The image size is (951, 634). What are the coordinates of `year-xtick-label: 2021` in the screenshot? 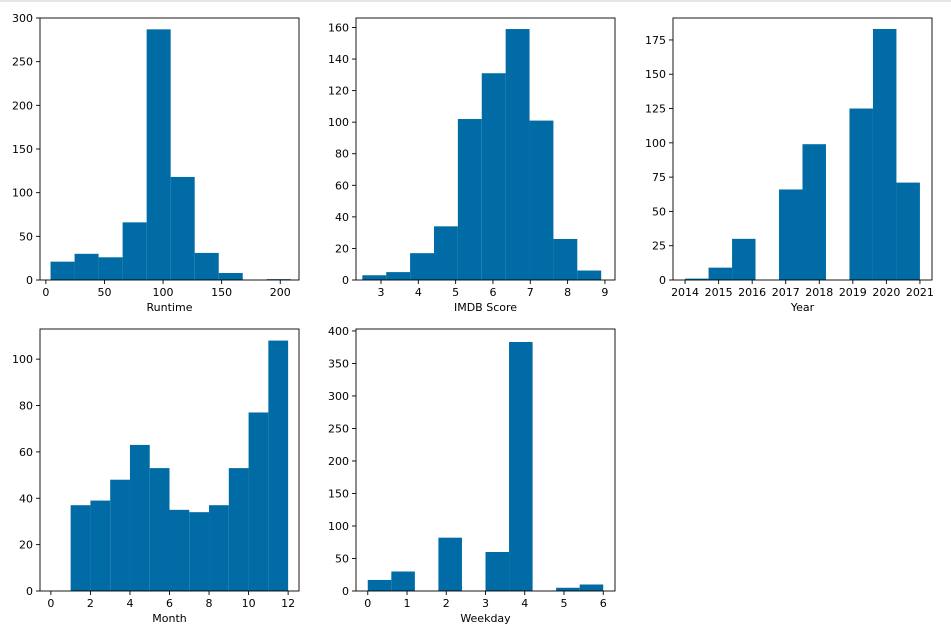 It's located at (920, 292).